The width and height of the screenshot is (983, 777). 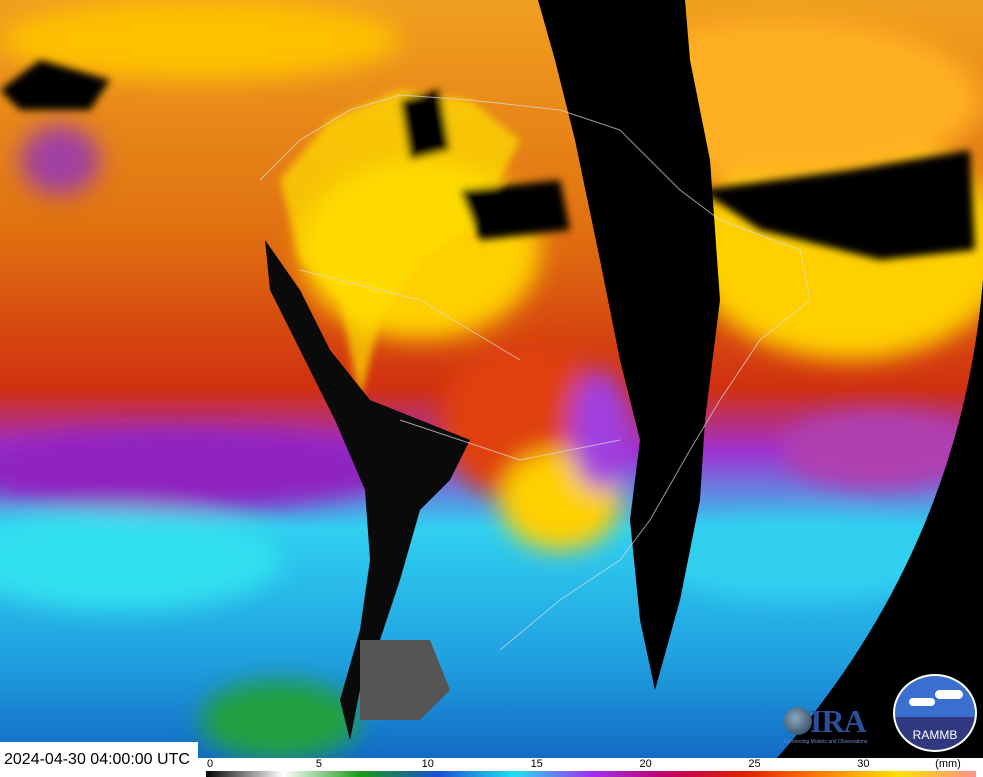 What do you see at coordinates (935, 735) in the screenshot?
I see `rammb-label: RAMMB` at bounding box center [935, 735].